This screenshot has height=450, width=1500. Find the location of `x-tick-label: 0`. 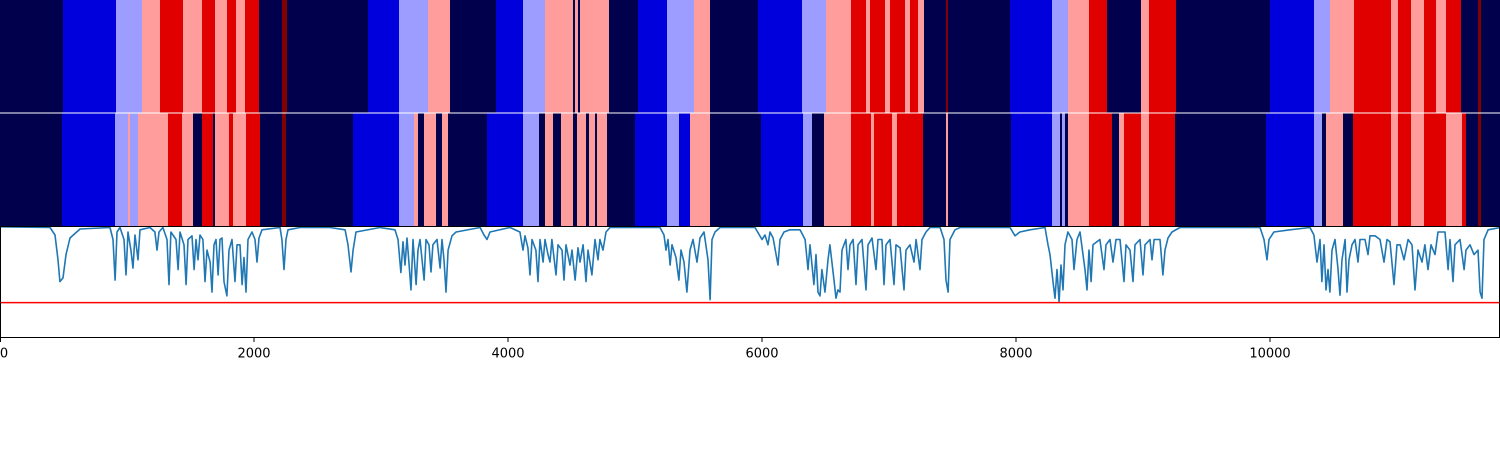

x-tick-label: 0 is located at coordinates (4, 354).